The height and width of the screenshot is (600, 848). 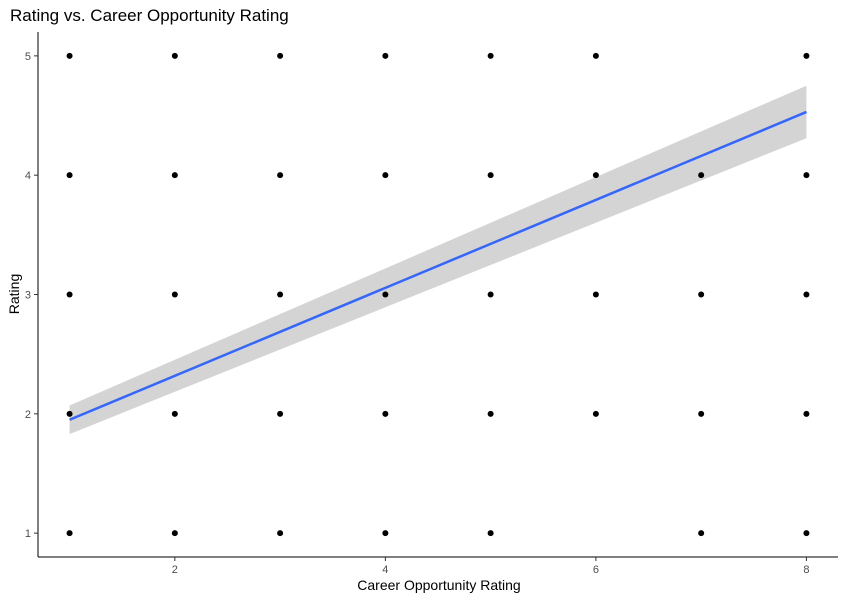 I want to click on y-tick-label: 2, so click(x=28, y=415).